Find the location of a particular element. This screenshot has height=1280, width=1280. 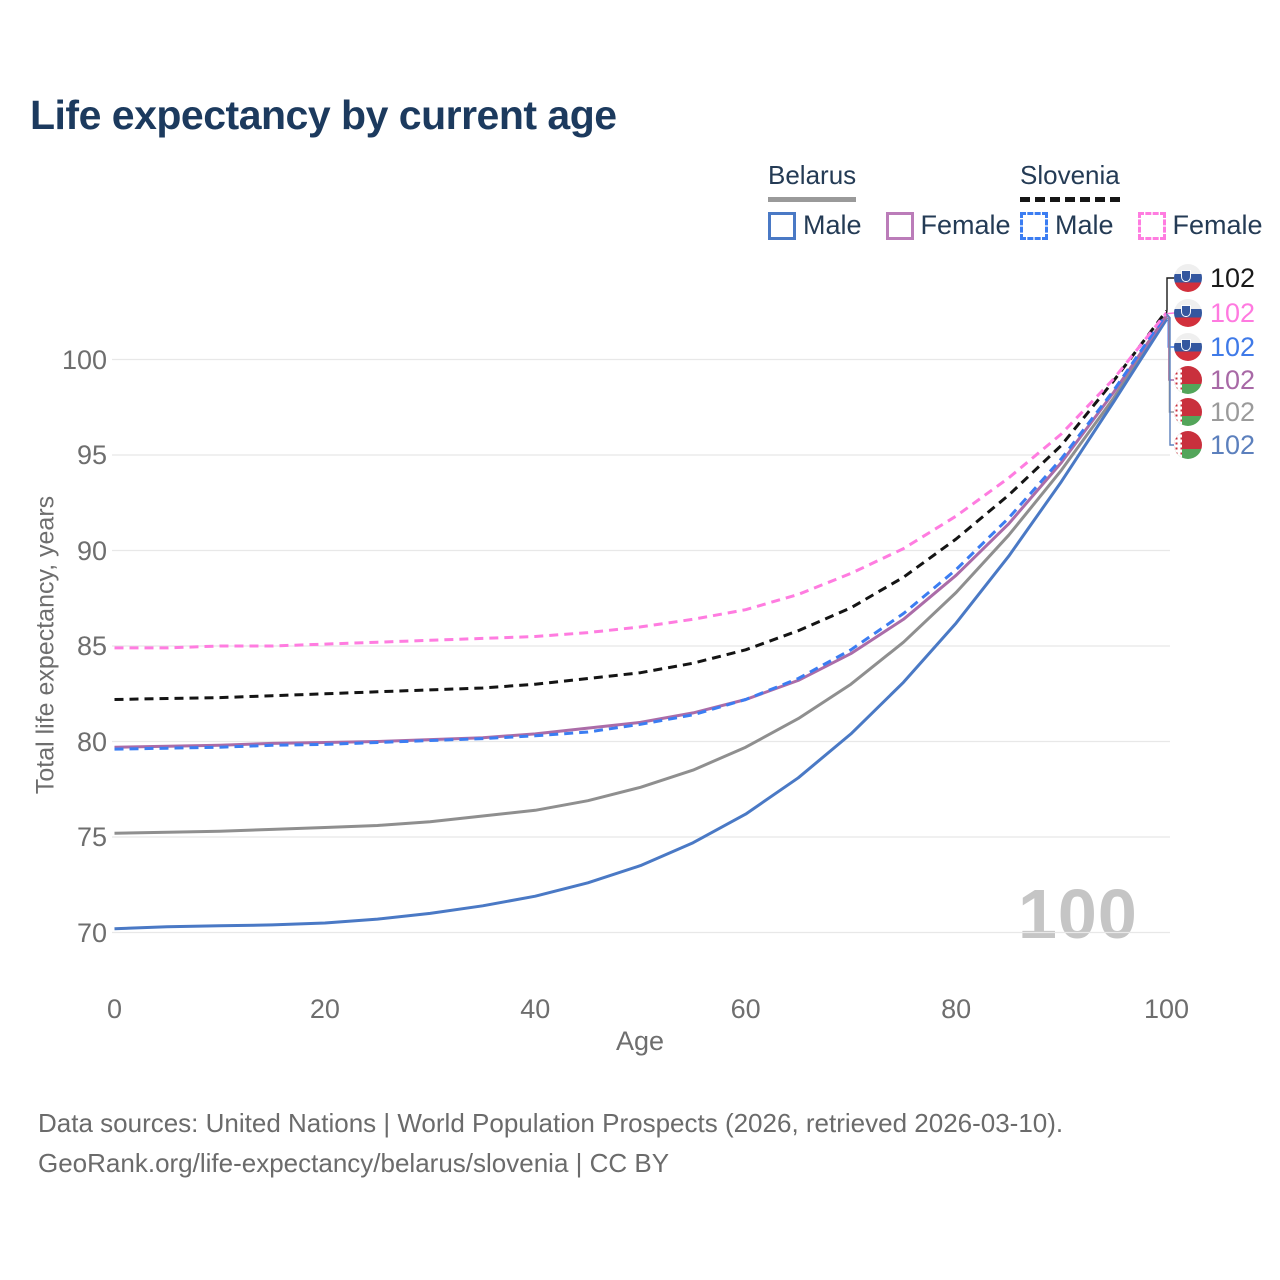

x-tick-label: 0 is located at coordinates (114, 1009).